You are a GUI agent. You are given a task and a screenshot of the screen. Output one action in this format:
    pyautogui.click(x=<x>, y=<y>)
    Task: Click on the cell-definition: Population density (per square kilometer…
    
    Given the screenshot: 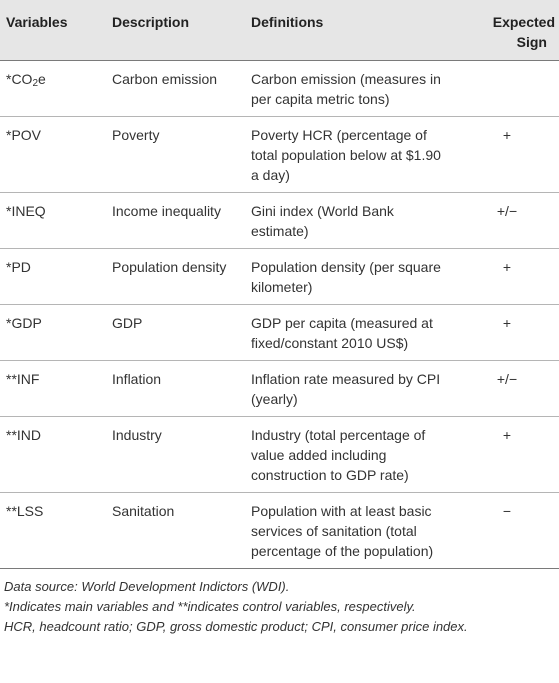 What is the action you would take?
    pyautogui.click(x=347, y=276)
    